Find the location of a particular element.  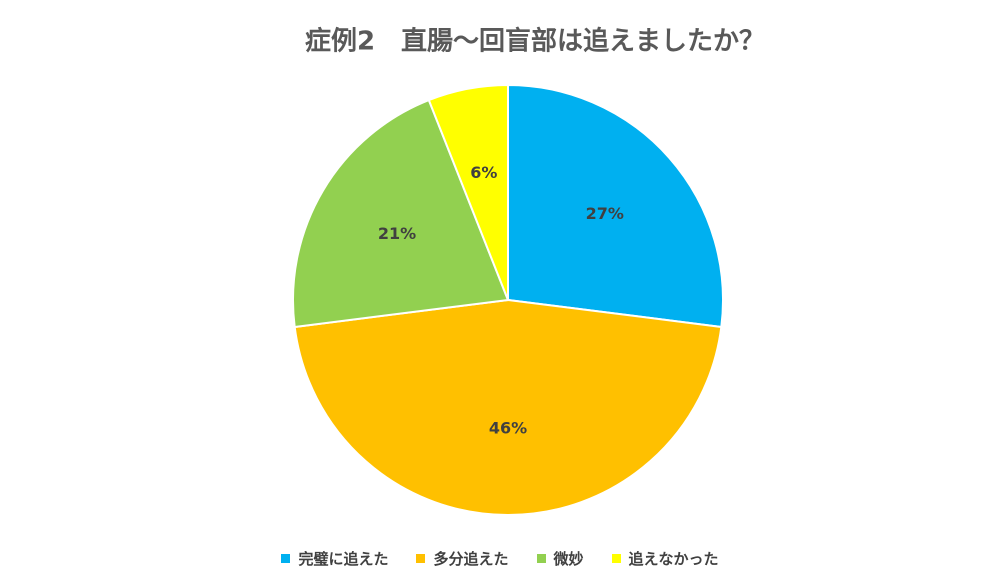

data-label: 46% is located at coordinates (508, 428).